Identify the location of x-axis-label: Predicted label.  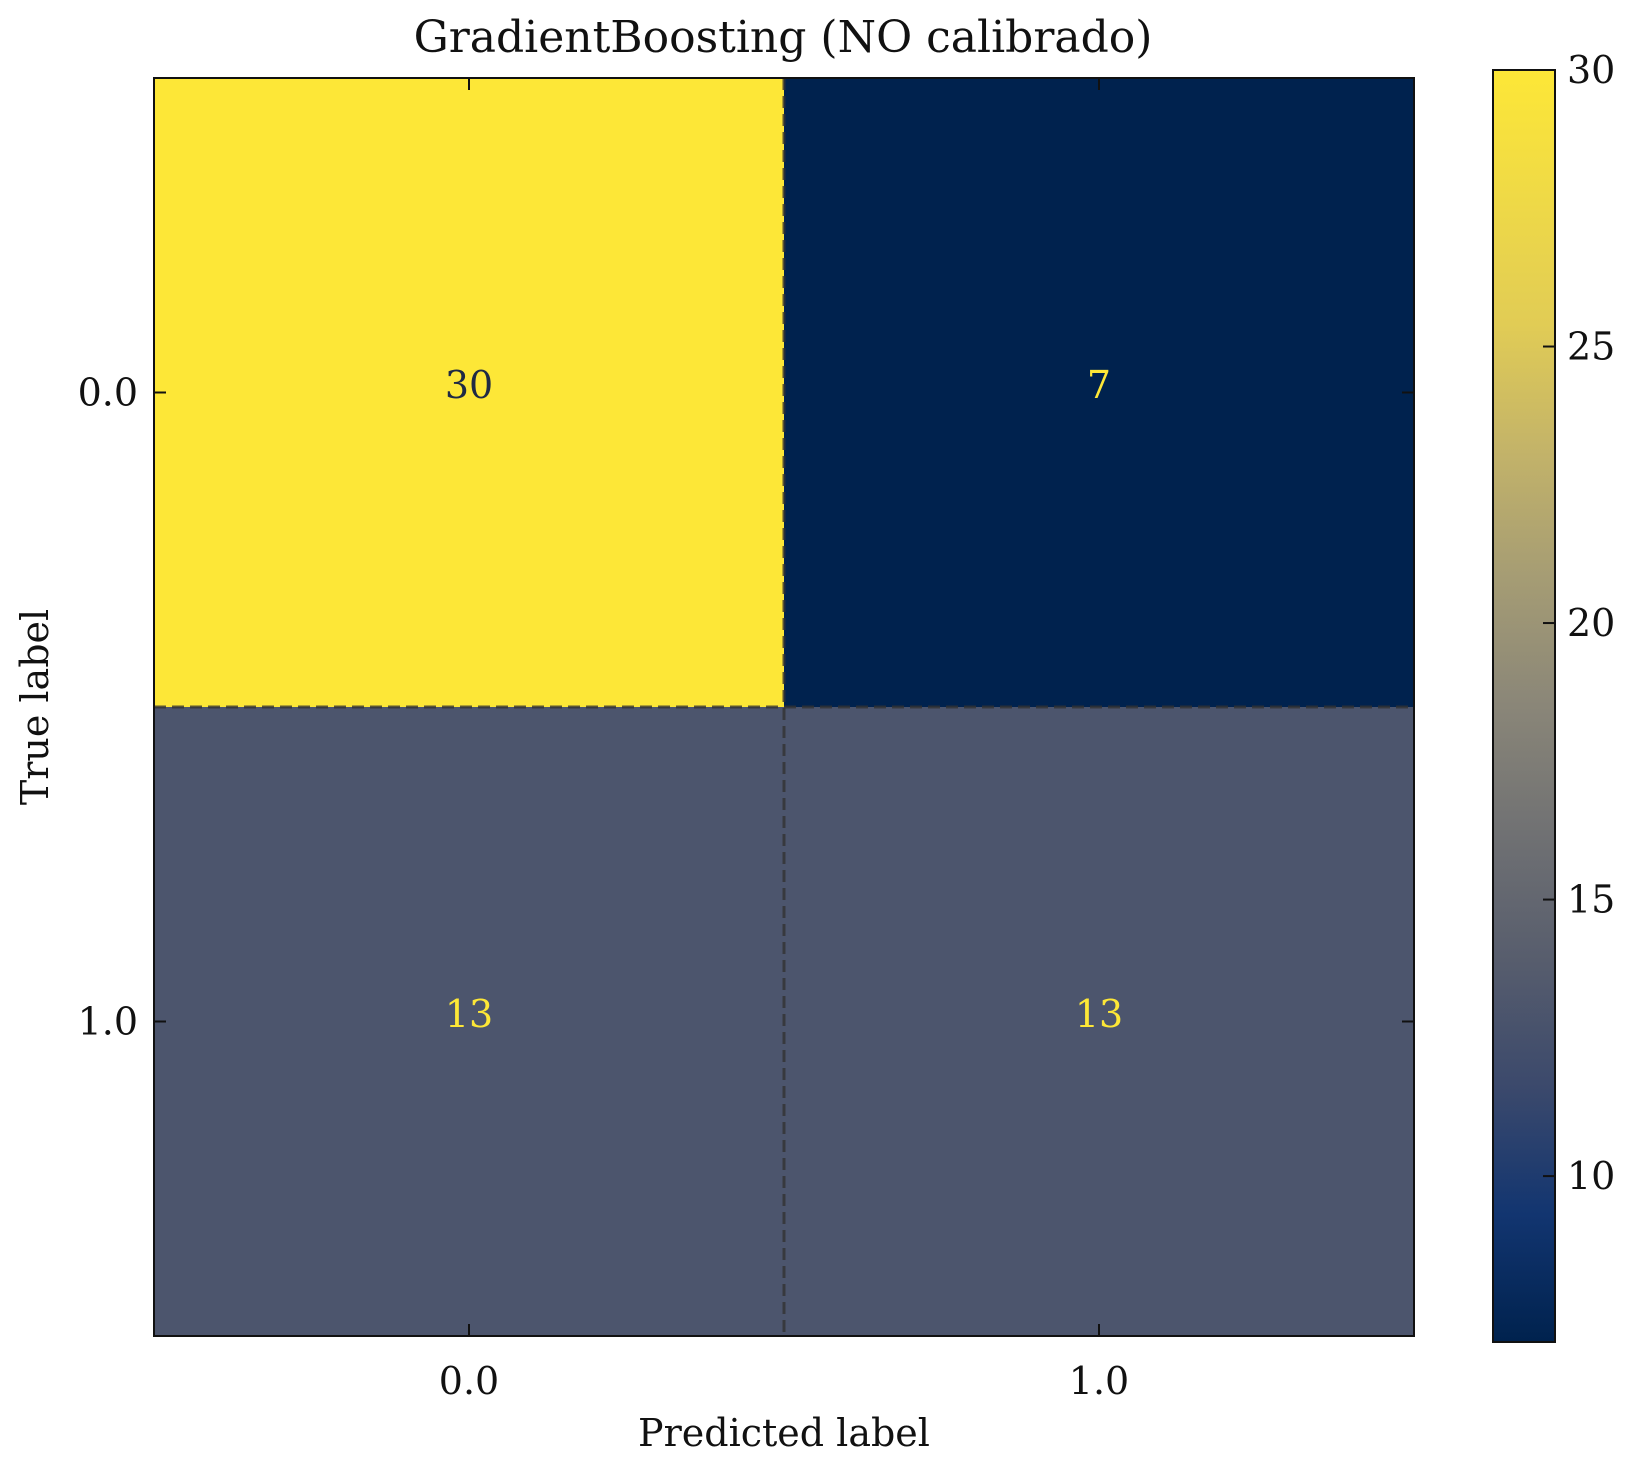
(784, 1433).